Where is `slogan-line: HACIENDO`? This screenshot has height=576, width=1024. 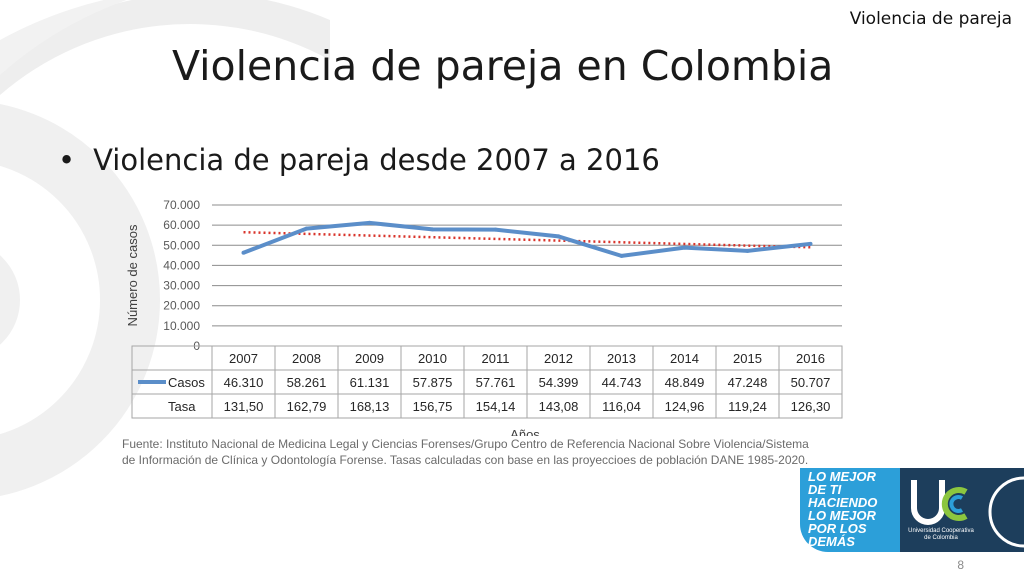 slogan-line: HACIENDO is located at coordinates (843, 502).